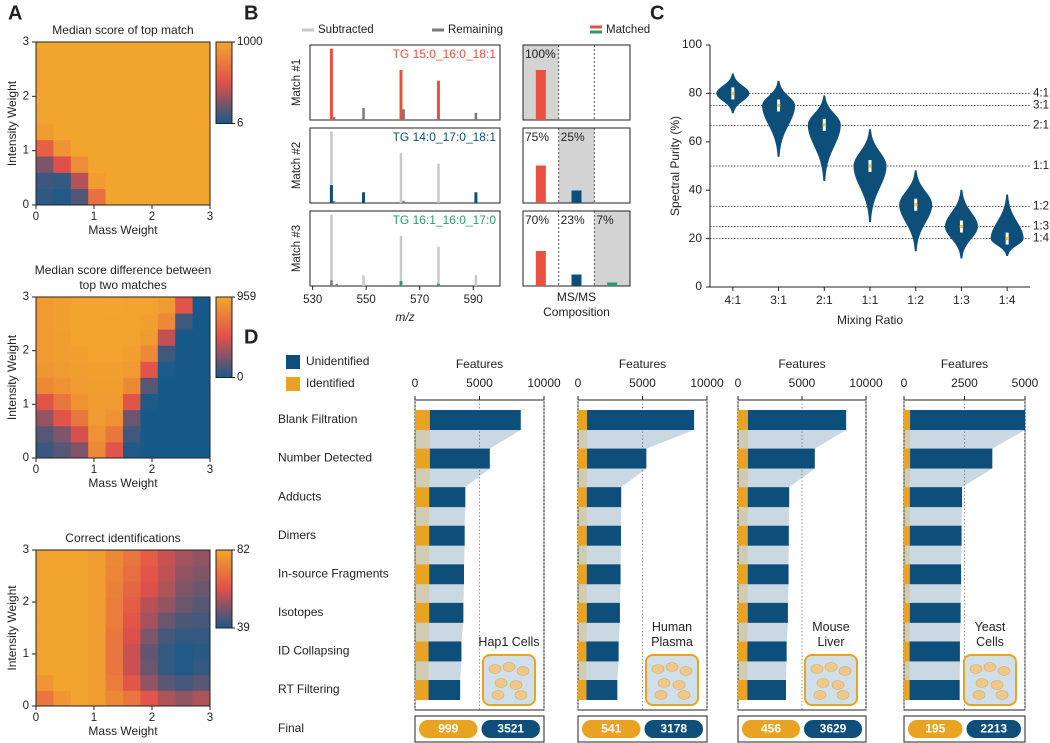 The width and height of the screenshot is (1050, 743). Describe the element at coordinates (628, 30) in the screenshot. I see `legend-label: Matched` at that location.